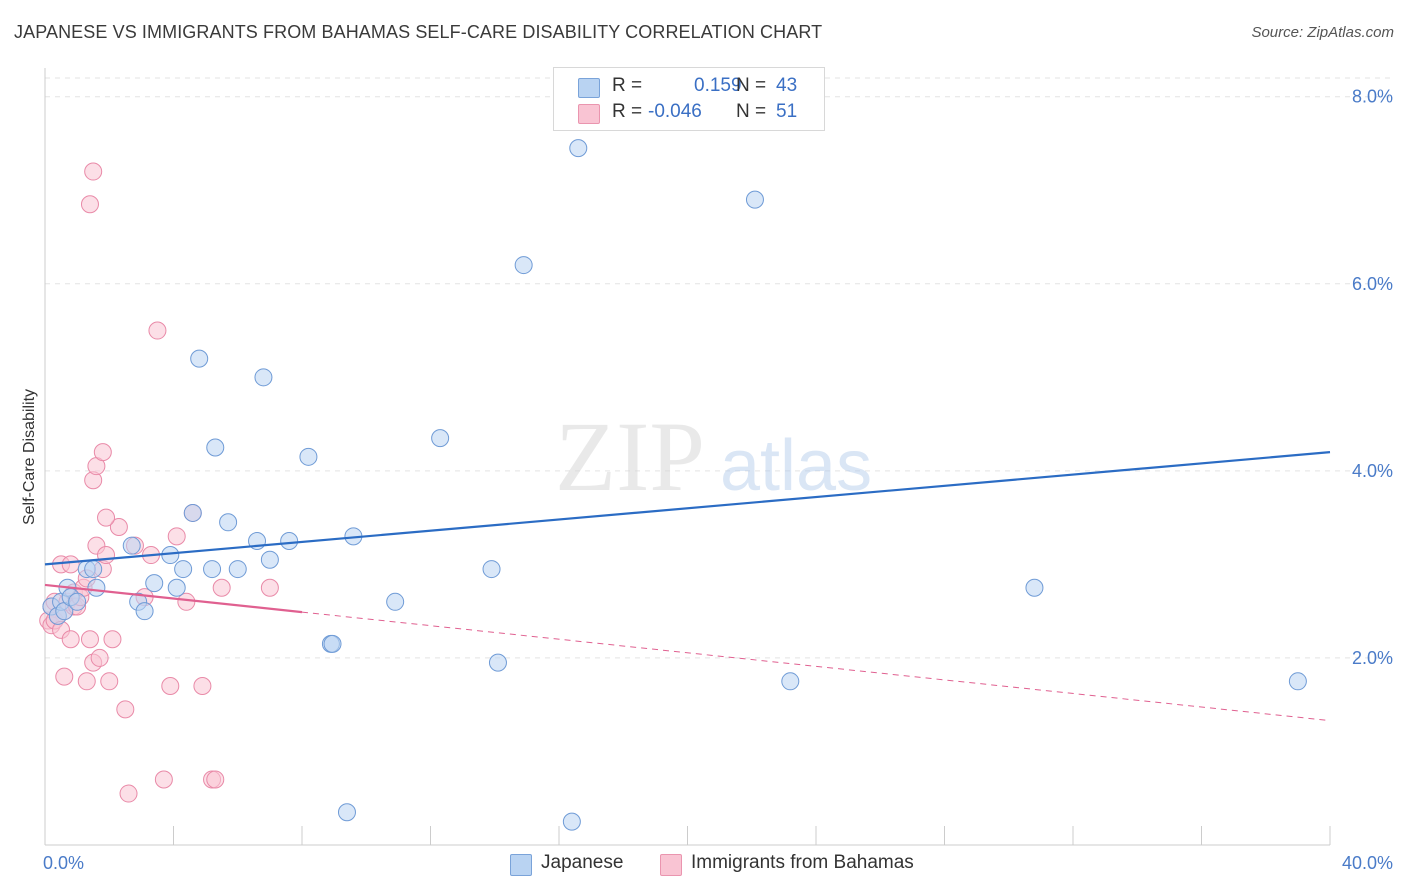  I want to click on legend-n-value: 51, so click(787, 111).